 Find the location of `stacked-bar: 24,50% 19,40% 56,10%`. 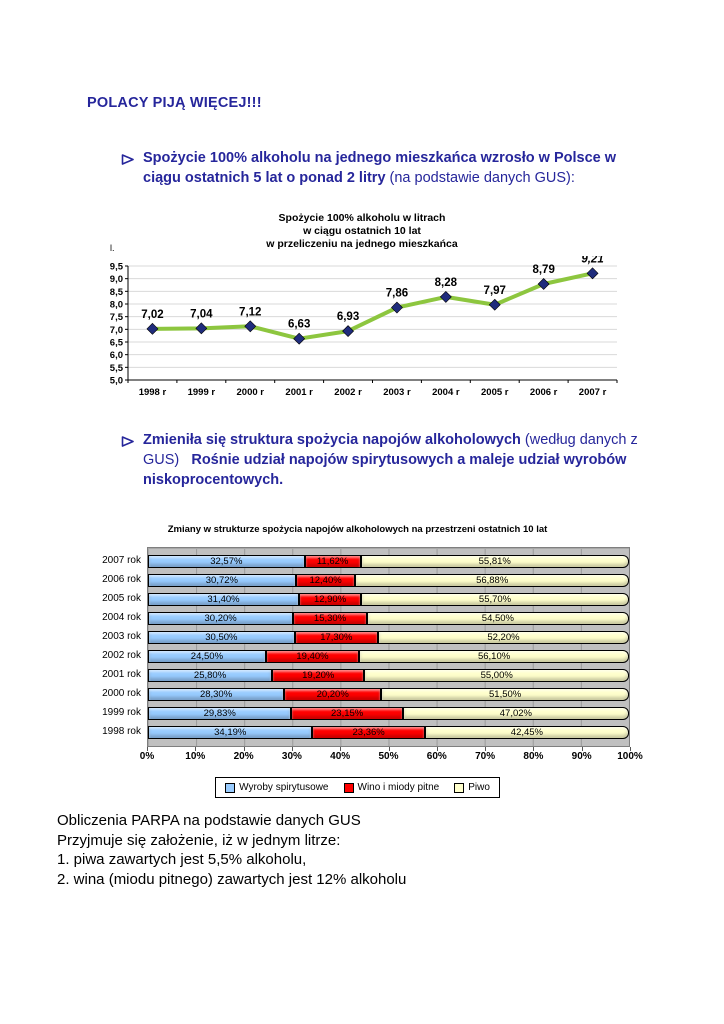

stacked-bar: 24,50% 19,40% 56,10% is located at coordinates (388, 656).